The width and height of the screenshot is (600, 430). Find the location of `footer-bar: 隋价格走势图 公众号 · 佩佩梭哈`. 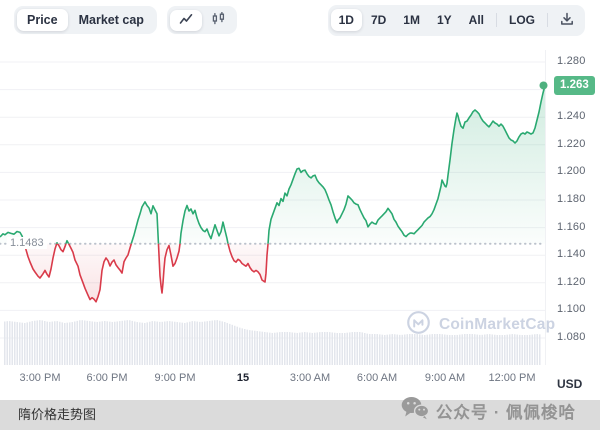

footer-bar: 隋价格走势图 公众号 · 佩佩梭哈 is located at coordinates (300, 413).